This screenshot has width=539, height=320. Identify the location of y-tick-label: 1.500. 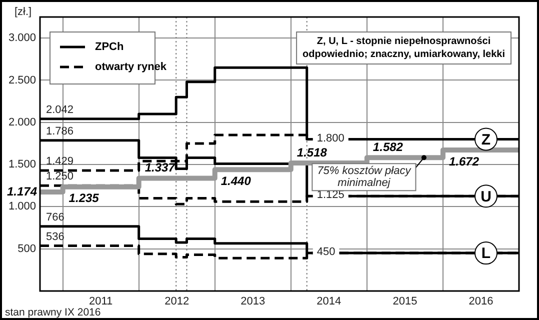
(22, 164).